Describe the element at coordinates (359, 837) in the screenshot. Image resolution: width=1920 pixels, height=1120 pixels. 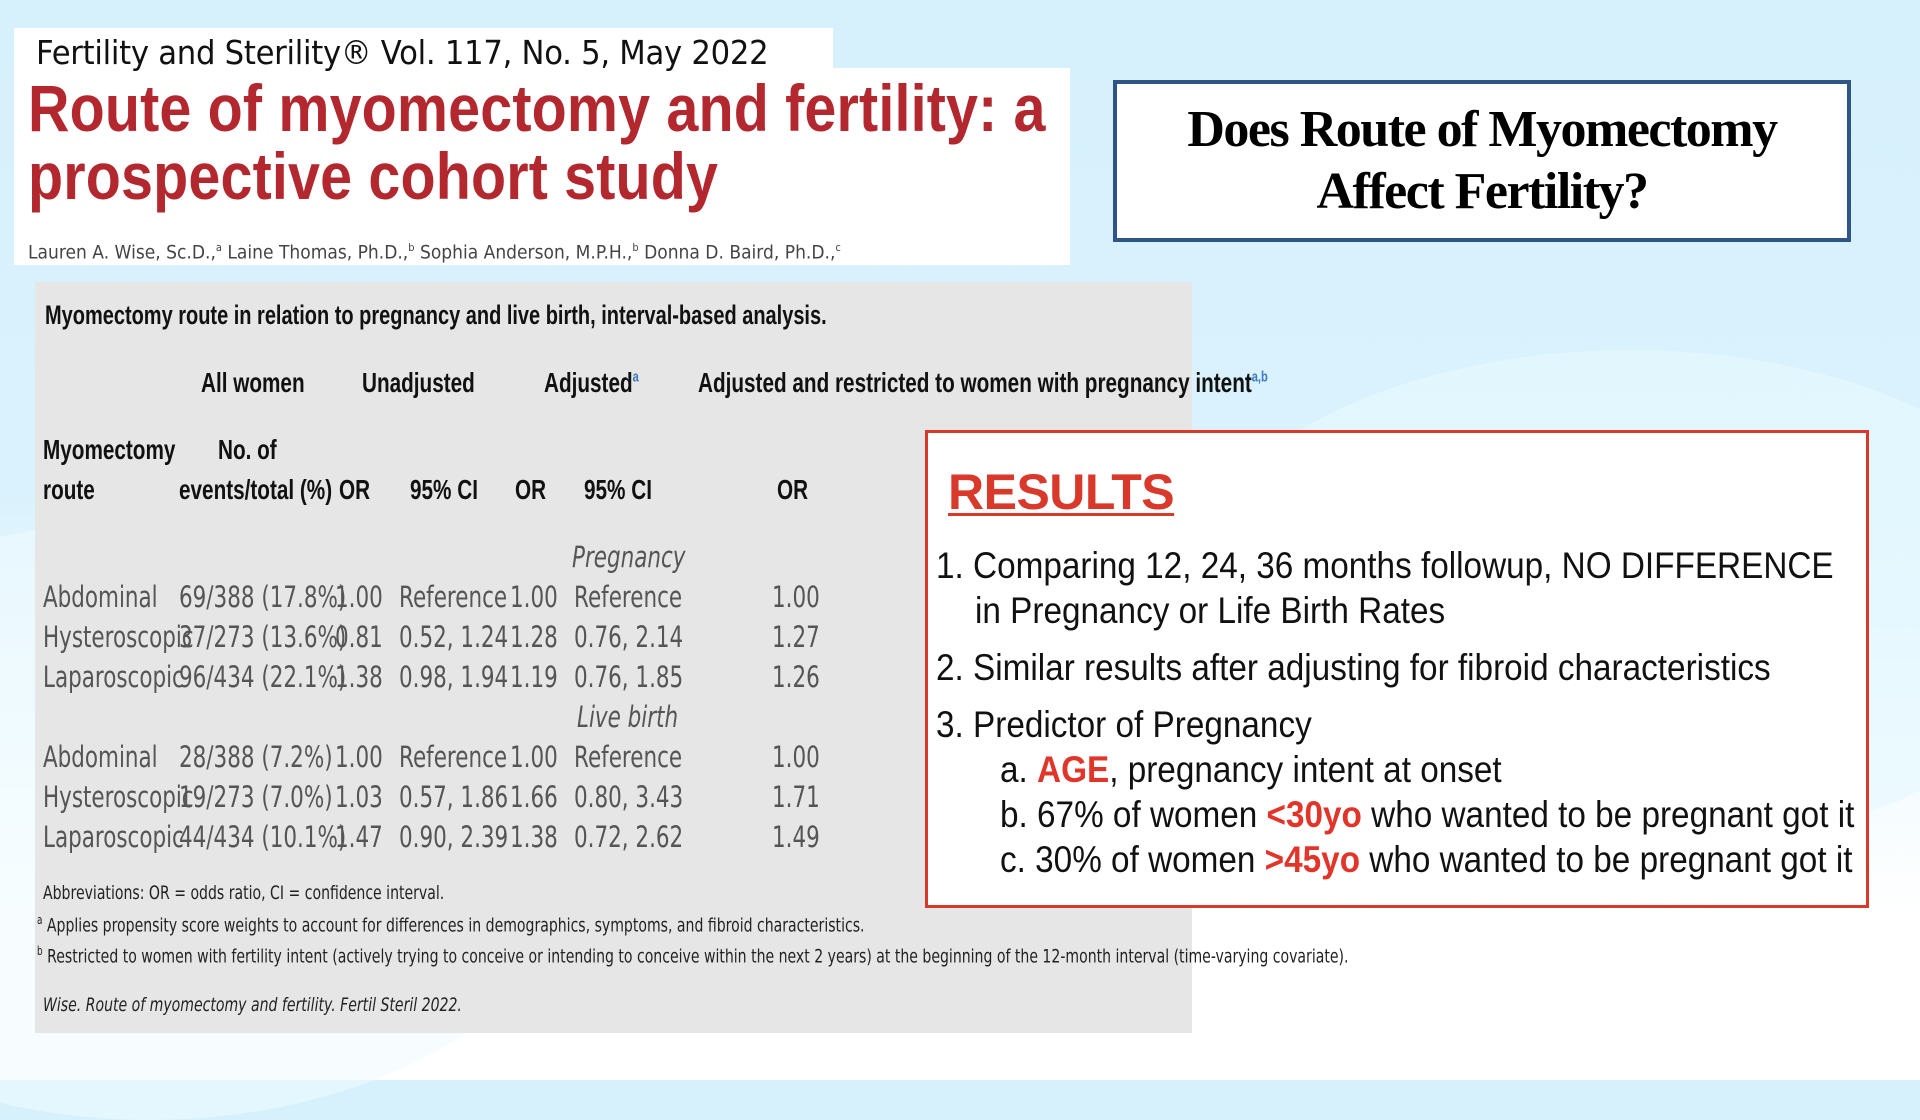
I see `cell-or-unadjusted: 1.47` at that location.